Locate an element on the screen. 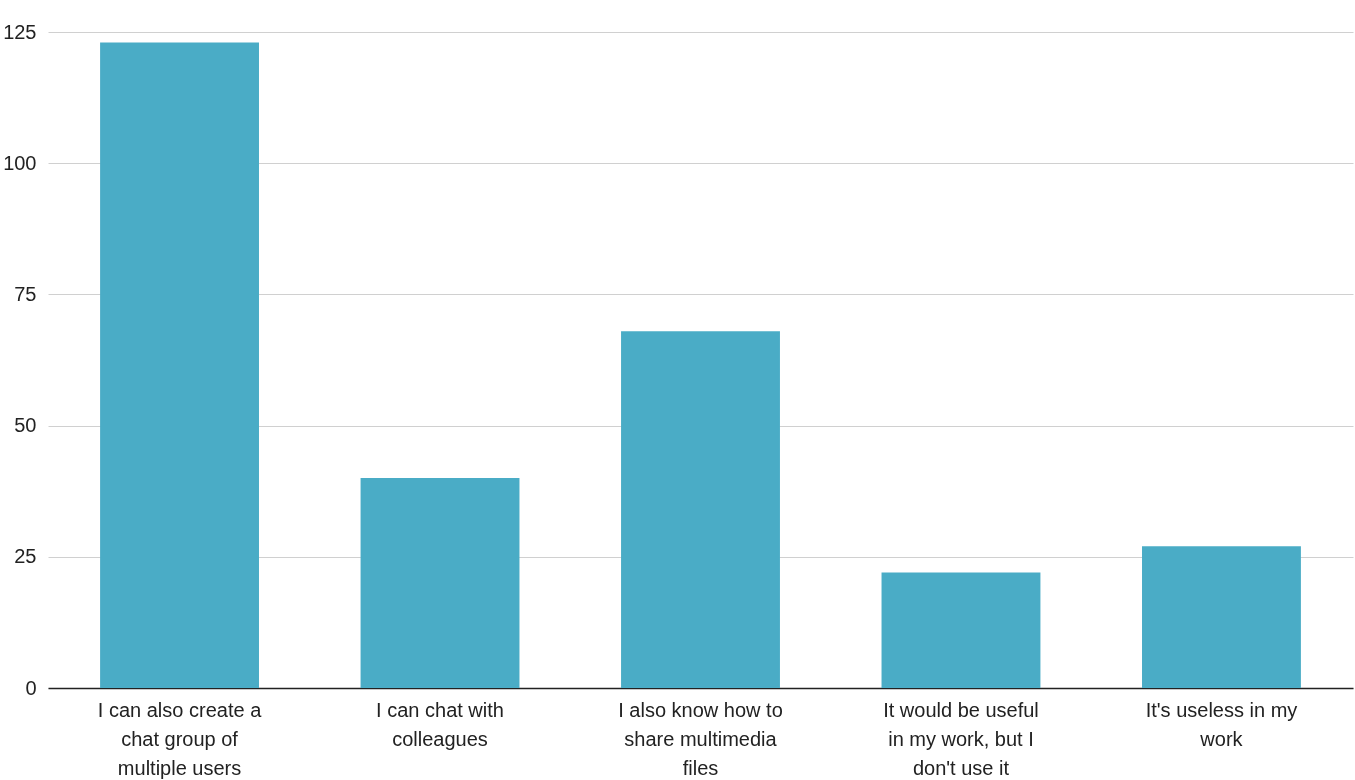  y-tick-label: 50 is located at coordinates (25, 425).